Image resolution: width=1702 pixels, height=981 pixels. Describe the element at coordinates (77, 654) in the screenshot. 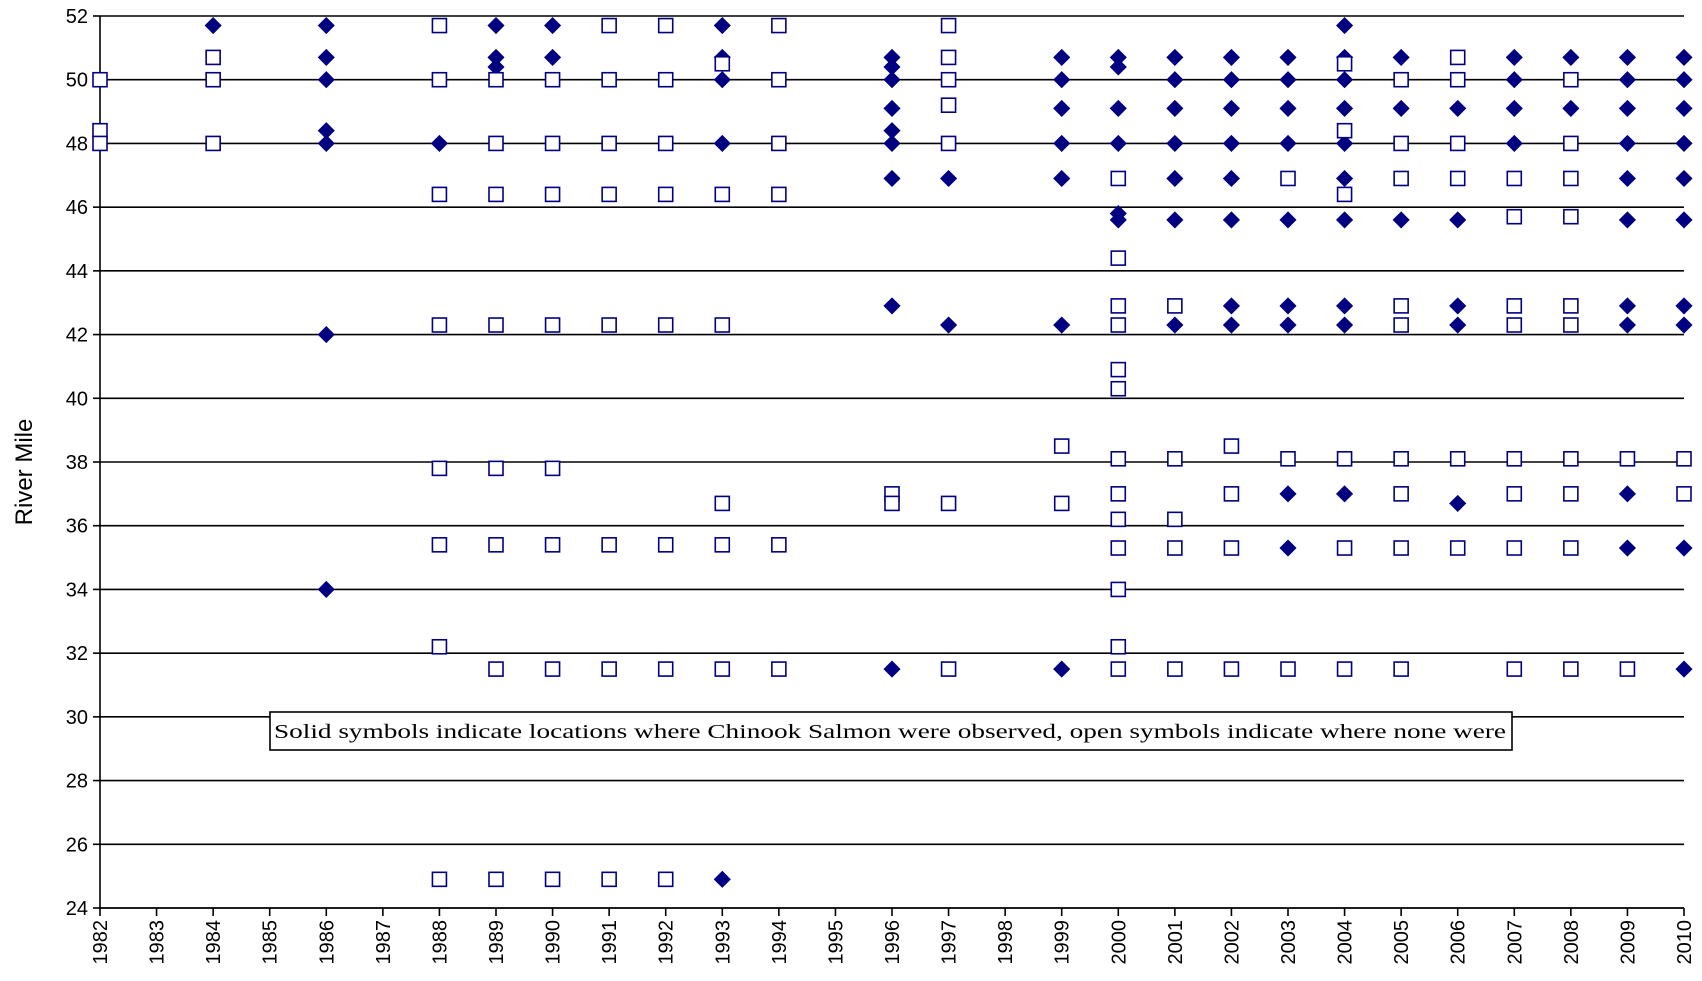

I see `y-tick-label-32: 32` at that location.